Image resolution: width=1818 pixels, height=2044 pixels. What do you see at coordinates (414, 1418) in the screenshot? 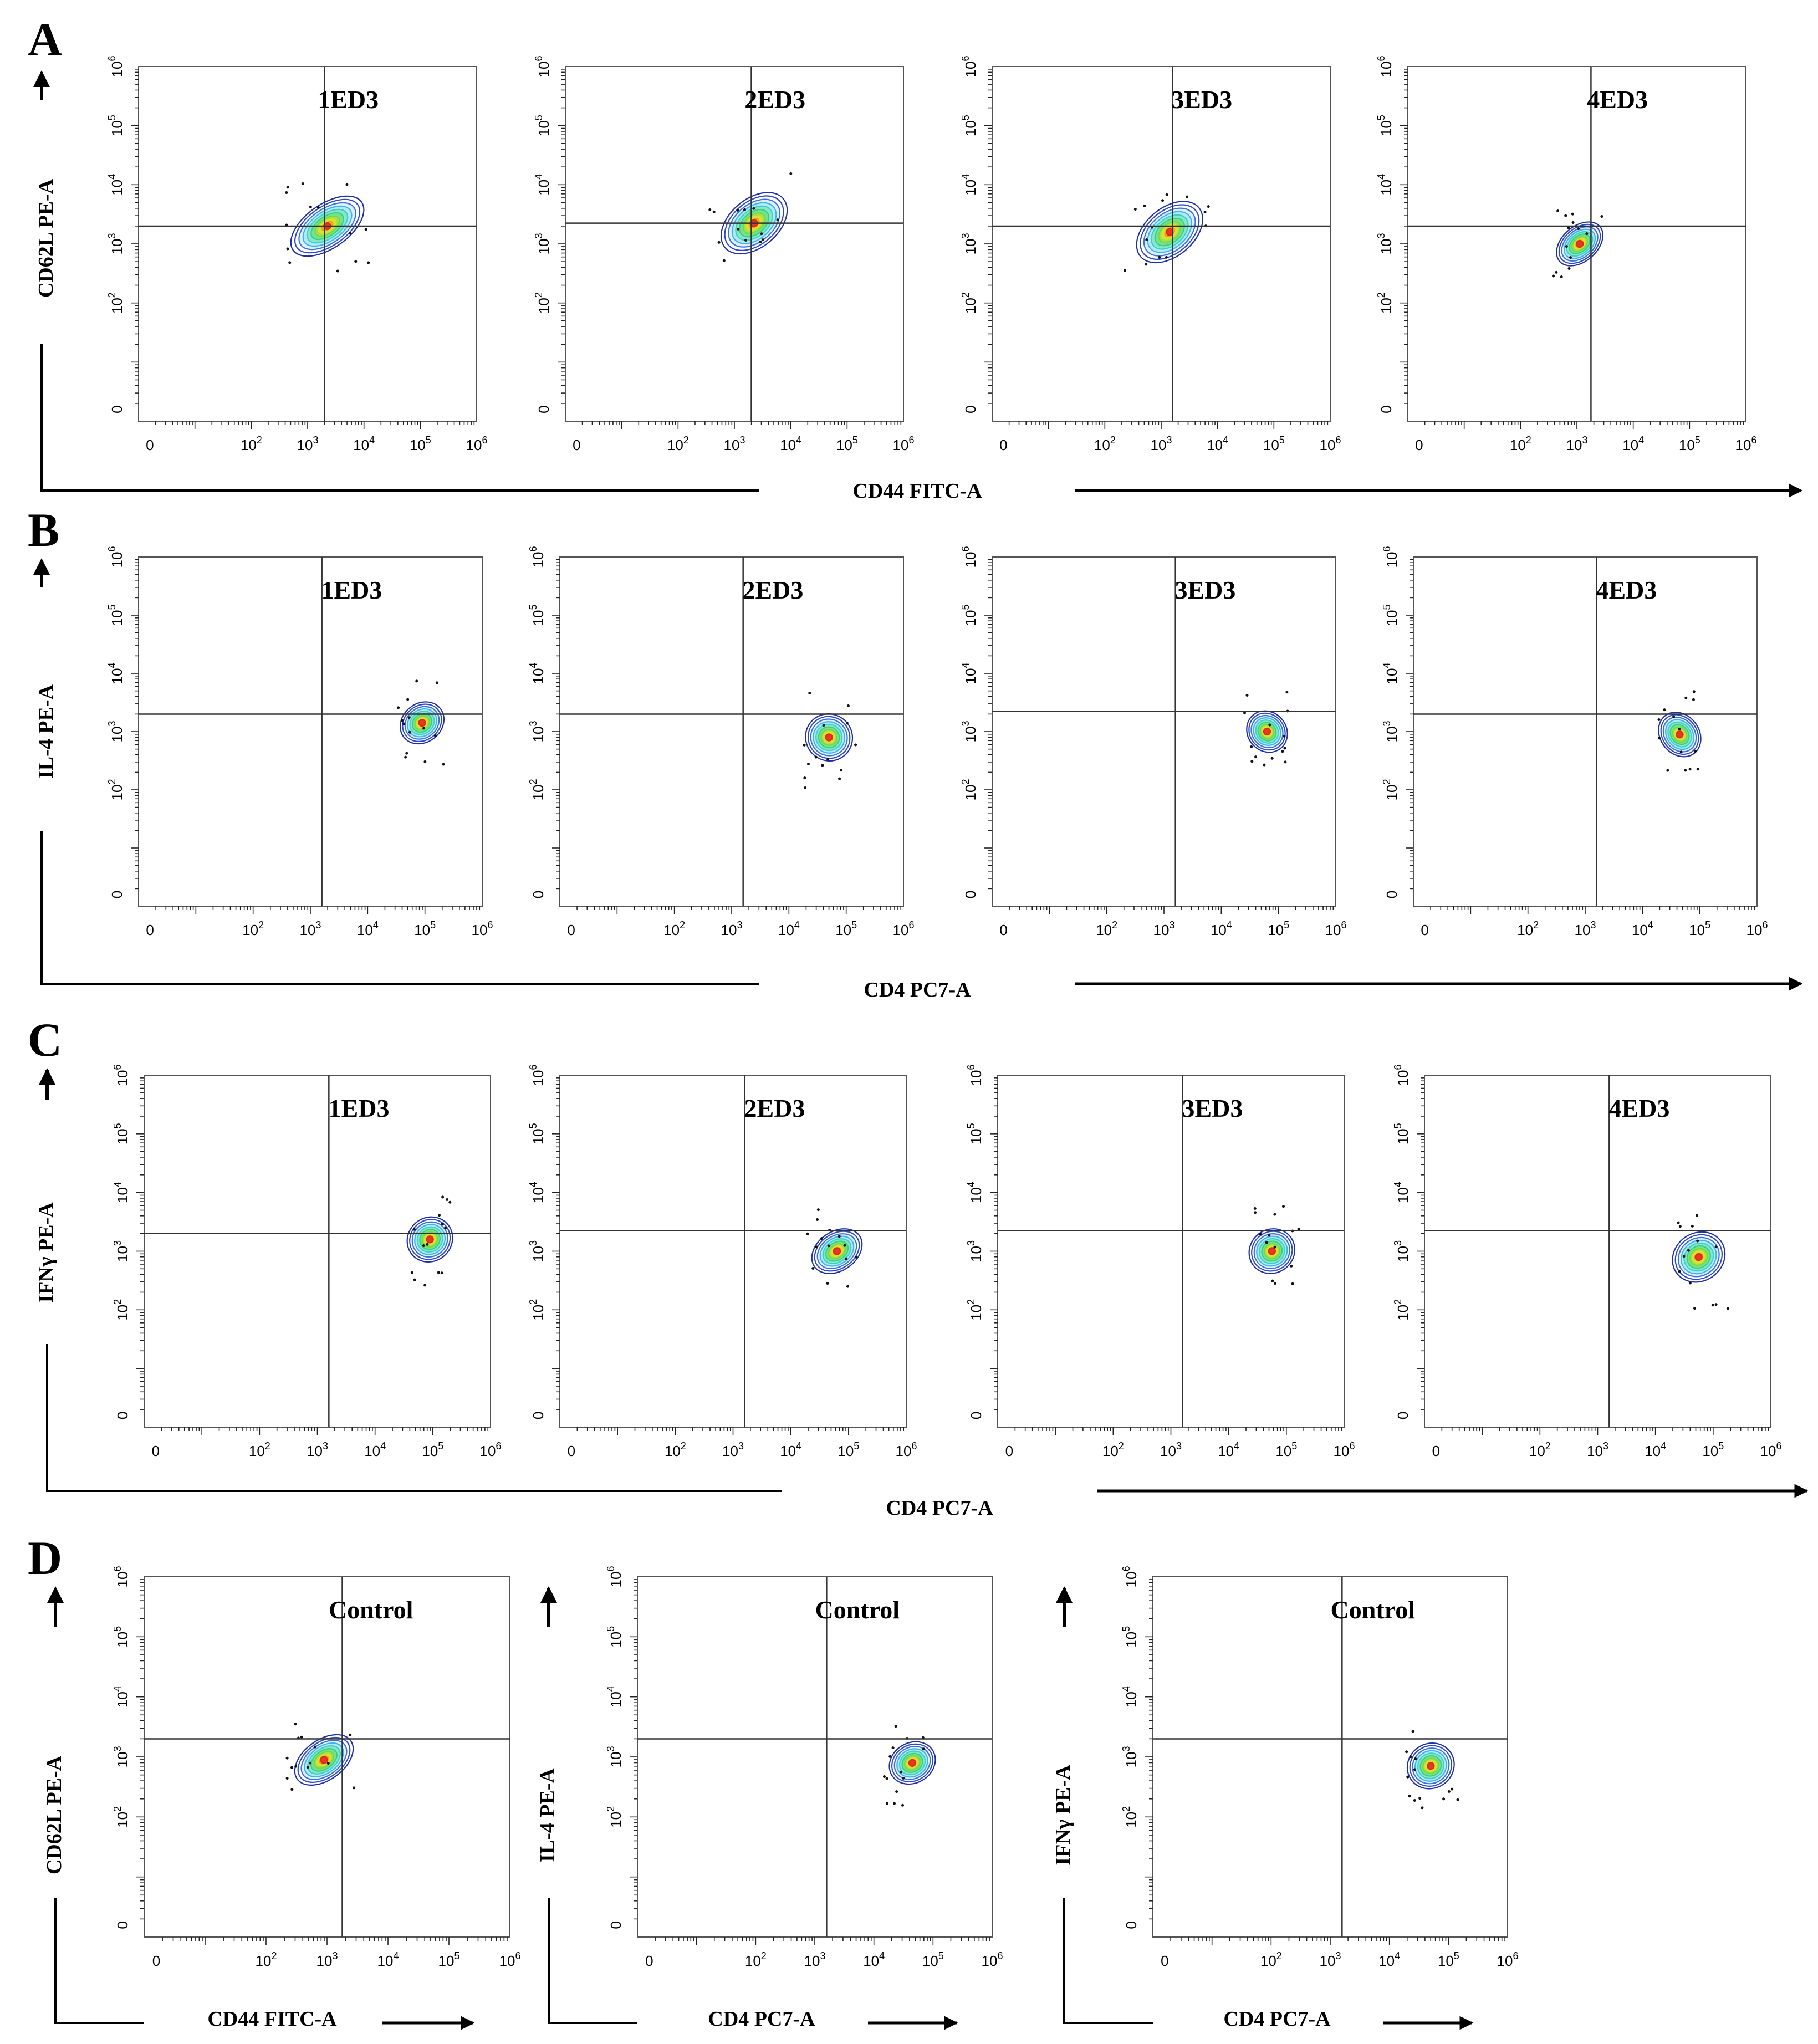
I see `axis-corner-line` at bounding box center [414, 1418].